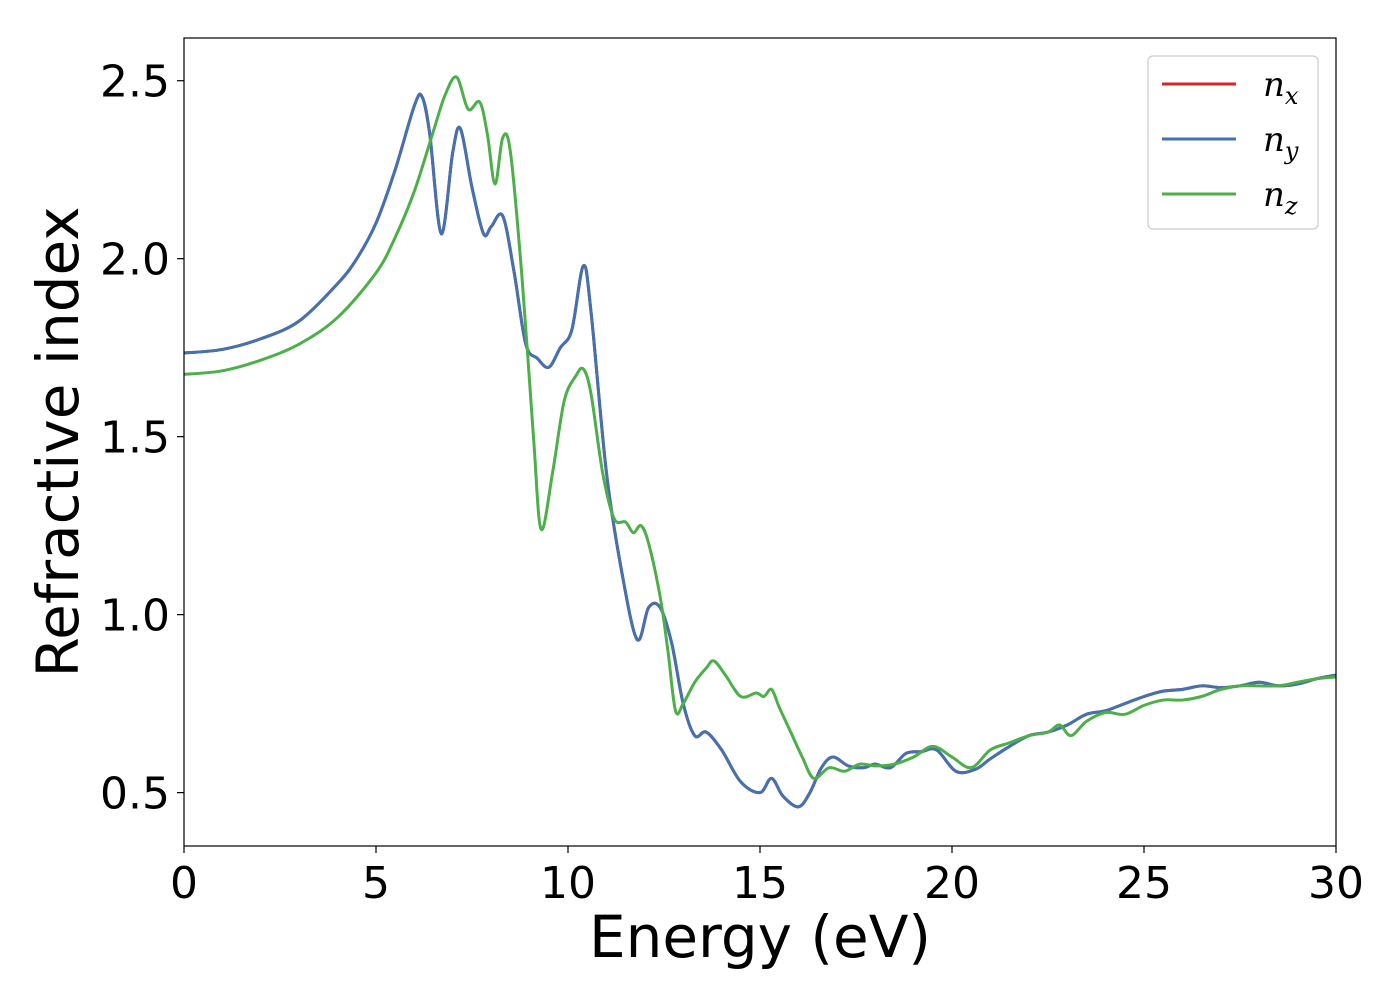  I want to click on y-tick-label: 1.5, so click(135, 438).